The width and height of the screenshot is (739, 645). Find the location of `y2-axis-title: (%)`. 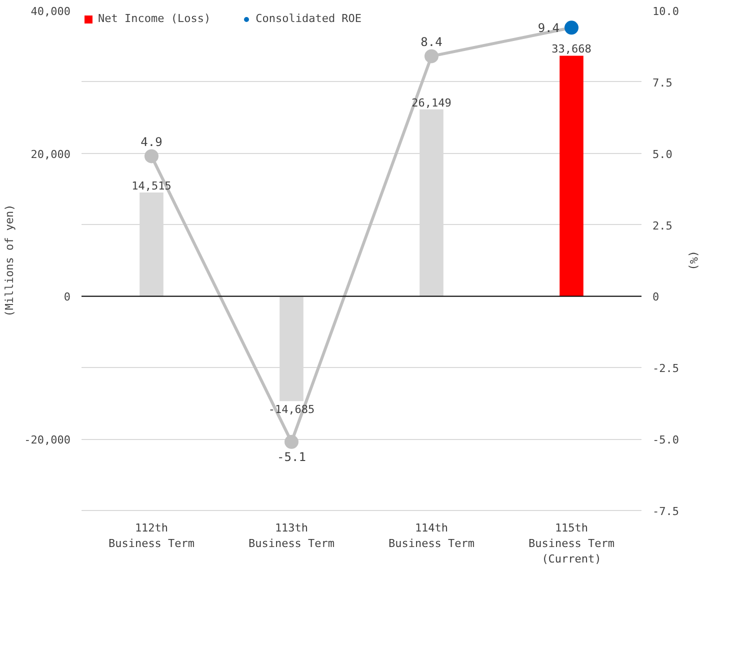

y2-axis-title: (%) is located at coordinates (693, 260).